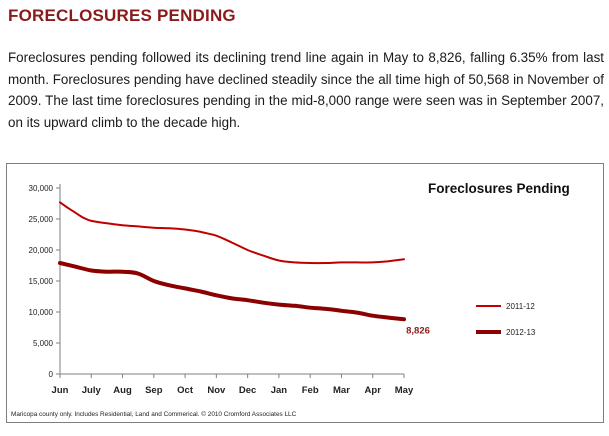  I want to click on y-tick-label: 5,000, so click(43, 343).